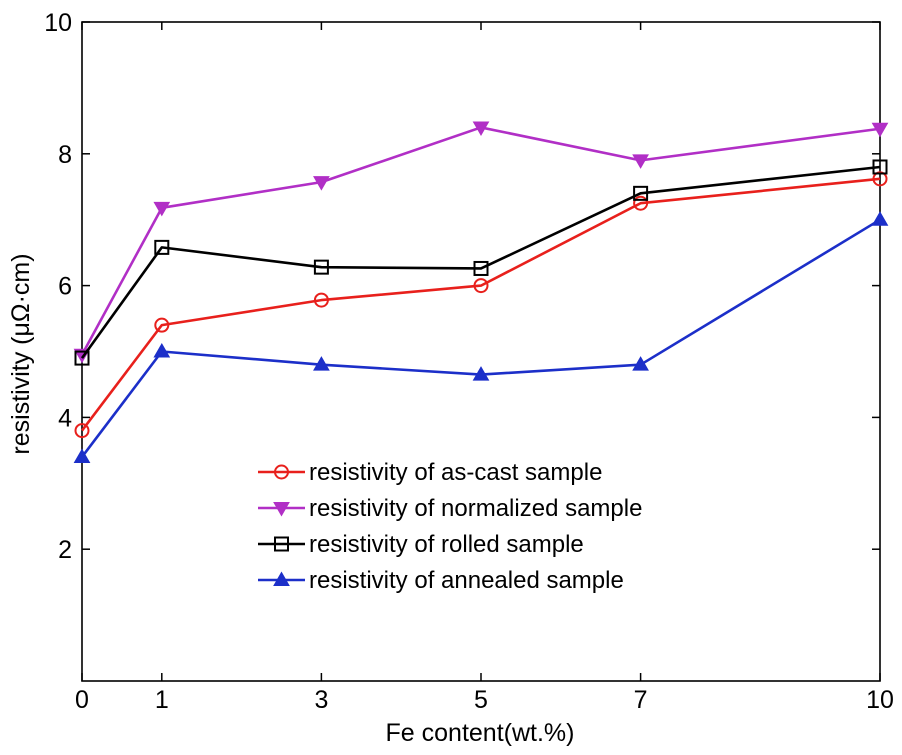 This screenshot has width=902, height=755. Describe the element at coordinates (162, 700) in the screenshot. I see `x-tick-label: 1` at that location.